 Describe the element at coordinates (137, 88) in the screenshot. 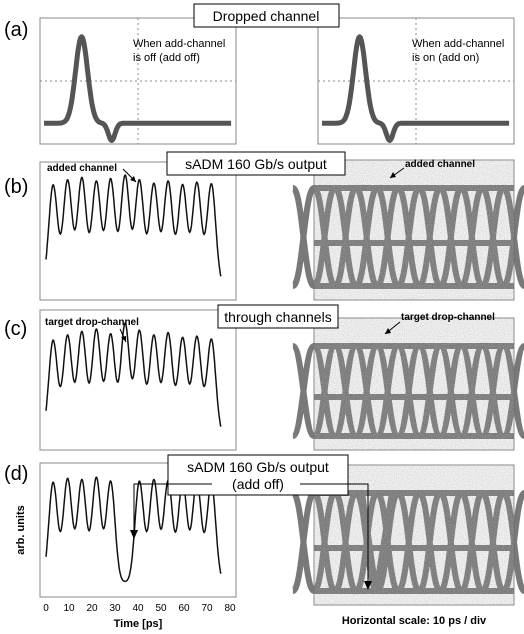

I see `scope-trace-a-left` at that location.